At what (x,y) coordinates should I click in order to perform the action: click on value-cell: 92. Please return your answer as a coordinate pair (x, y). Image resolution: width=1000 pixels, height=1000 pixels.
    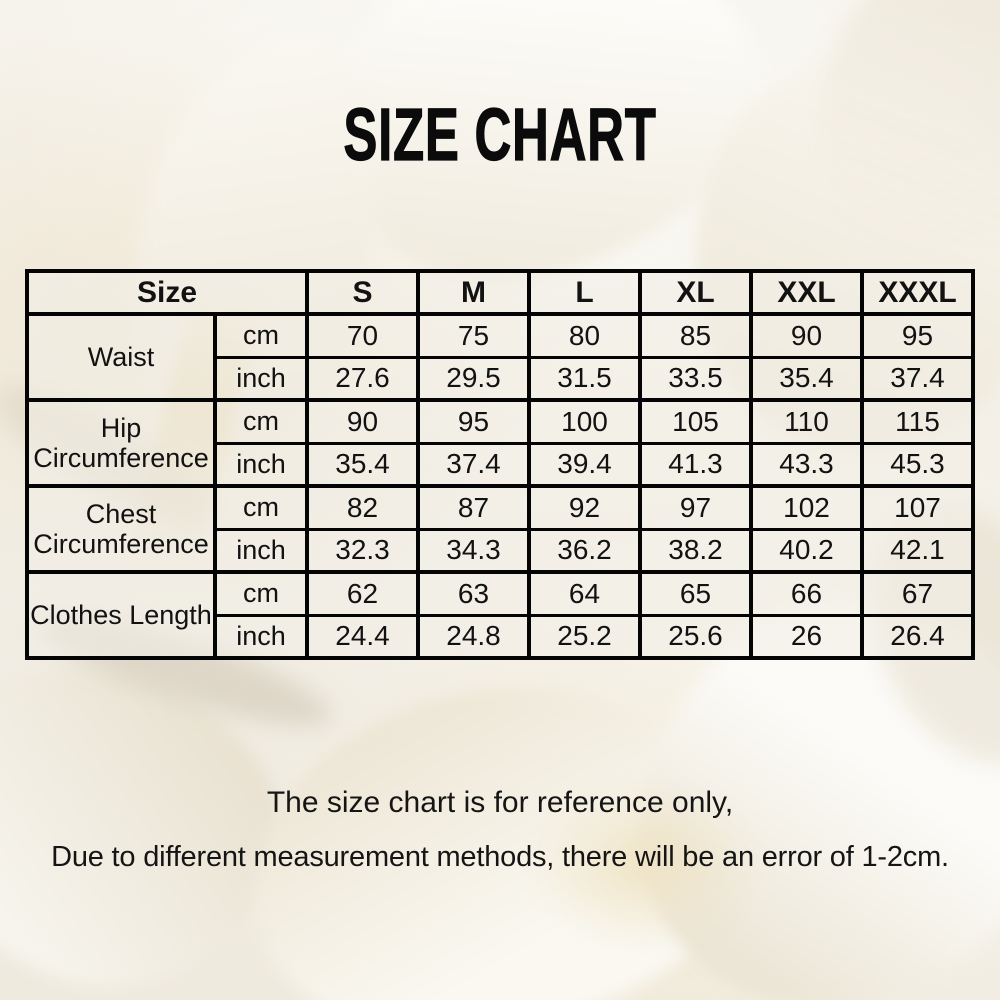
    Looking at the image, I should click on (584, 507).